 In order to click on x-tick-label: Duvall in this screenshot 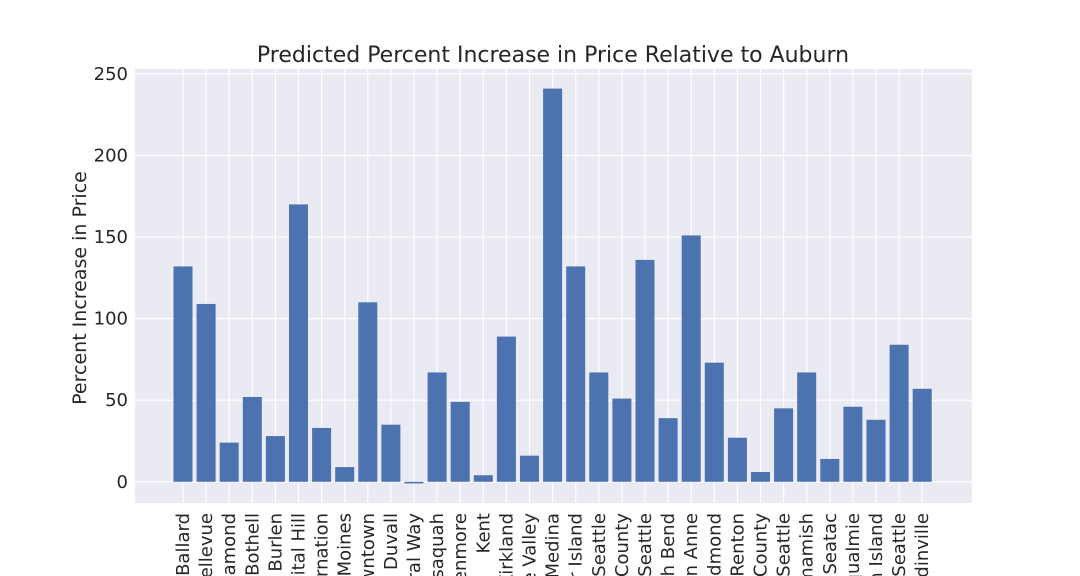, I will do `click(391, 541)`.